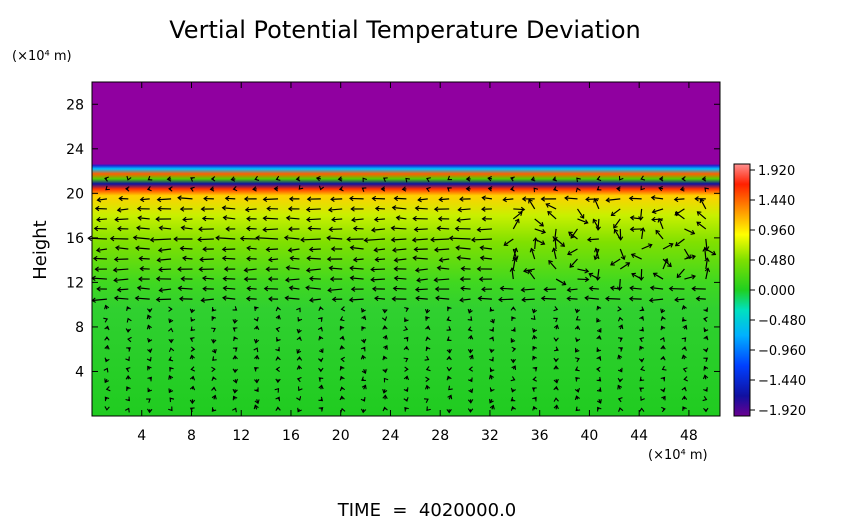 The image size is (854, 519). What do you see at coordinates (75, 239) in the screenshot?
I see `y-tick-label: 16` at bounding box center [75, 239].